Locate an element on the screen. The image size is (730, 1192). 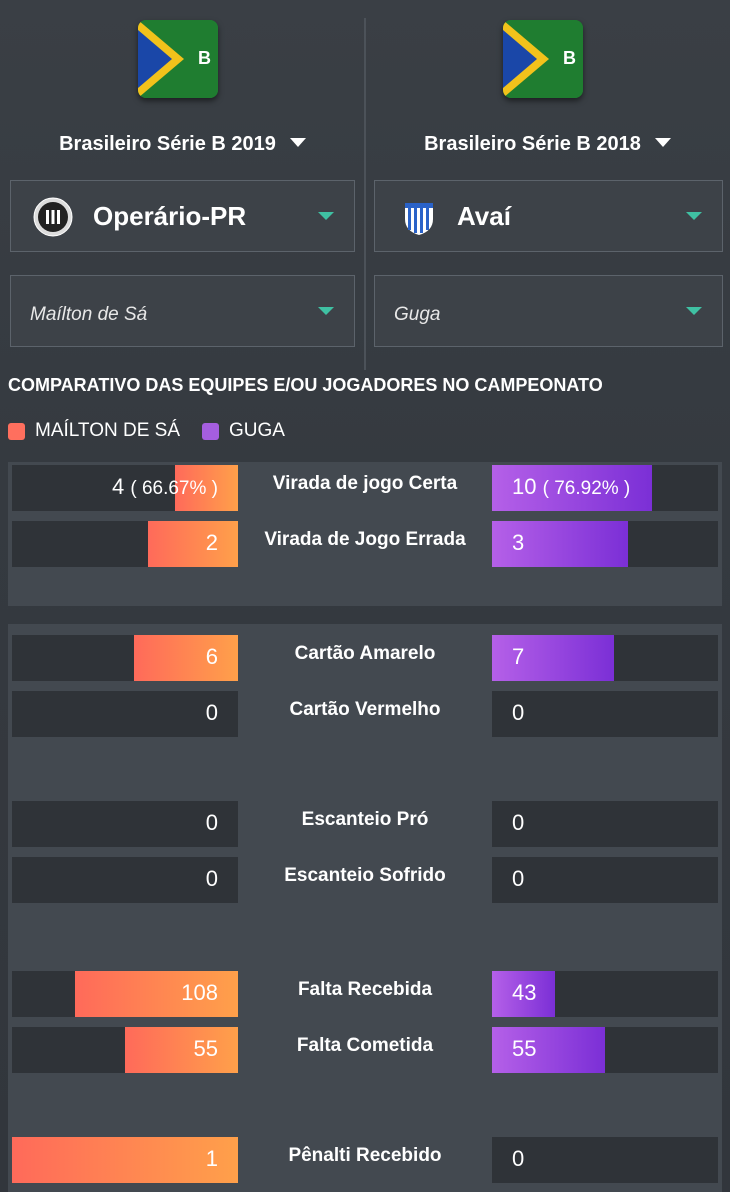
left-value: 6 is located at coordinates (212, 657).